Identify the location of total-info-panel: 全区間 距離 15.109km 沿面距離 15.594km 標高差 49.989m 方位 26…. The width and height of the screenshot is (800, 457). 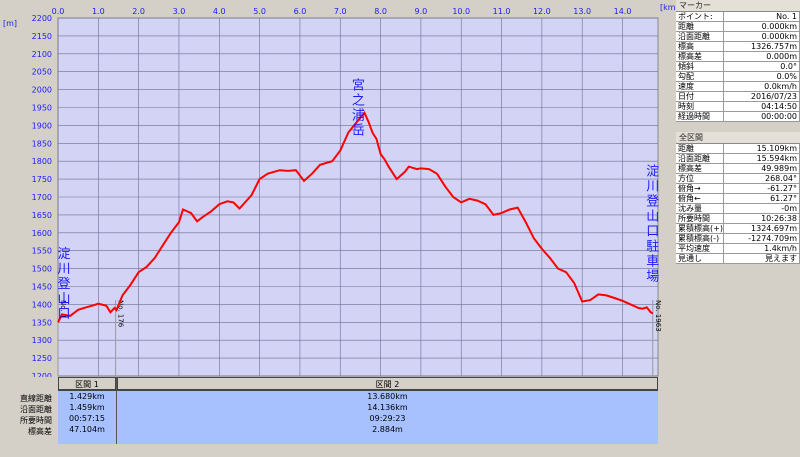
(738, 198).